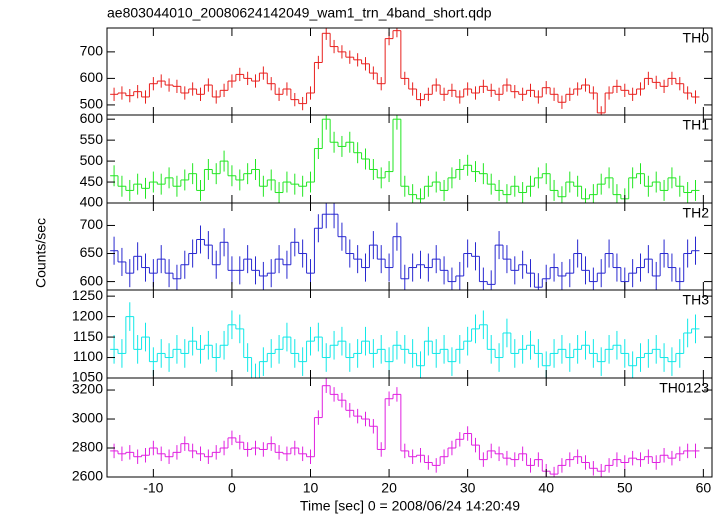  Describe the element at coordinates (88, 356) in the screenshot. I see `y-tick-label: 1100` at that location.